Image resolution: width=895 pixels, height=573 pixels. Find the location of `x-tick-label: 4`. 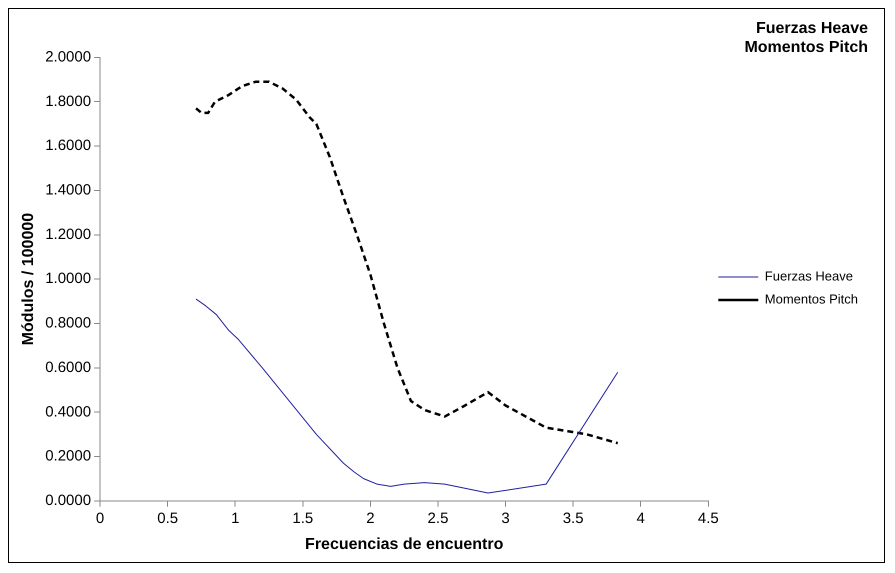

x-tick-label: 4 is located at coordinates (640, 518).